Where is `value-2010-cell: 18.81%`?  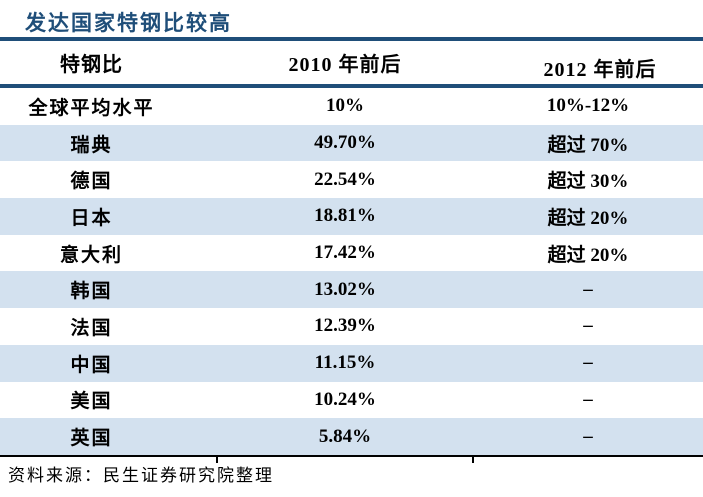 value-2010-cell: 18.81% is located at coordinates (345, 216).